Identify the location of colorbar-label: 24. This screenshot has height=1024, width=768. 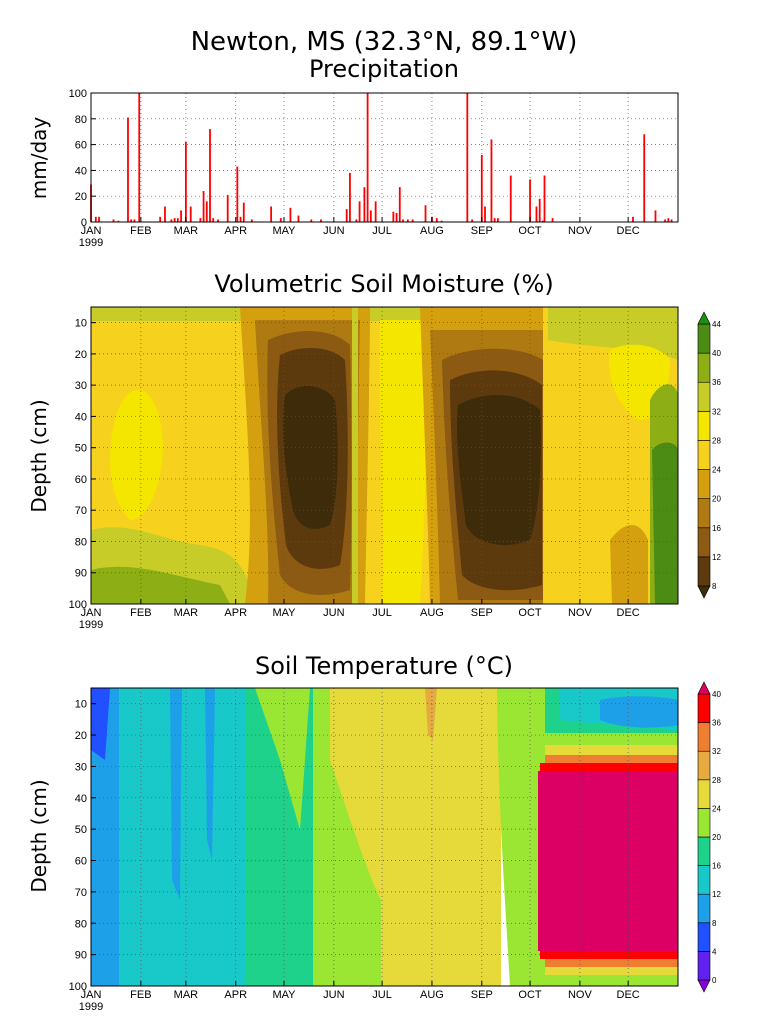
(716, 808).